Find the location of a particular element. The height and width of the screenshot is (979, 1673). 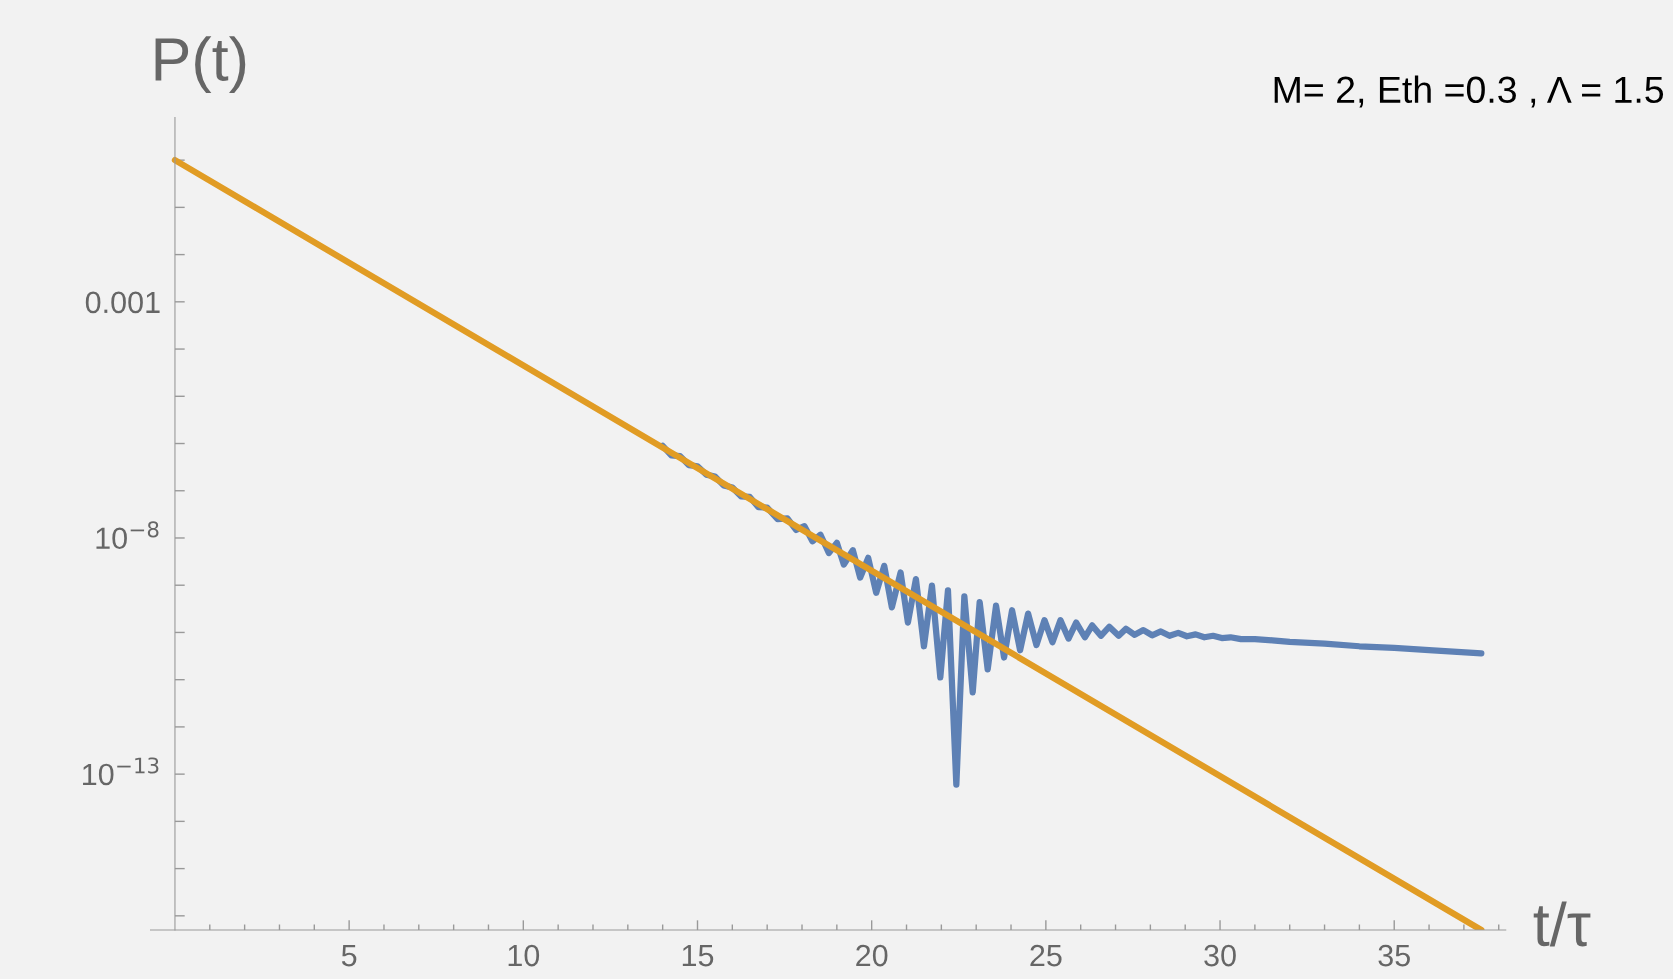

x-tick-label: 20 is located at coordinates (872, 955).